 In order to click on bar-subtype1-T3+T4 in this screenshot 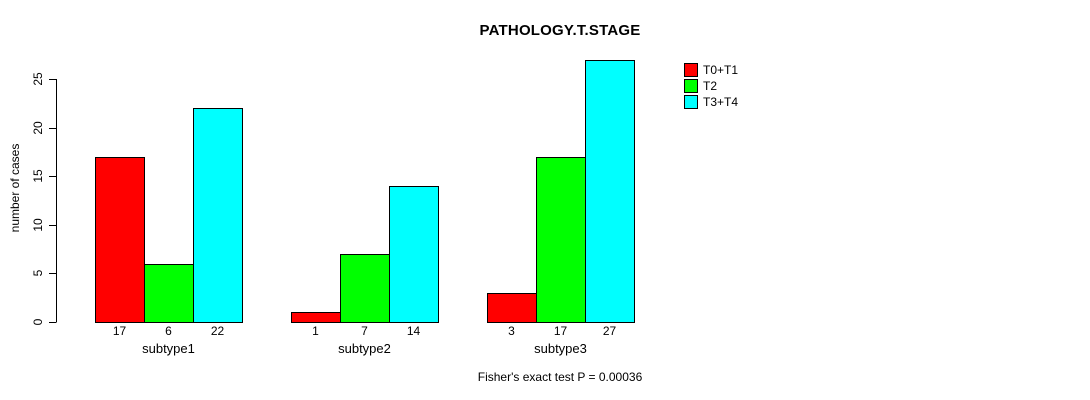, I will do `click(218, 215)`.